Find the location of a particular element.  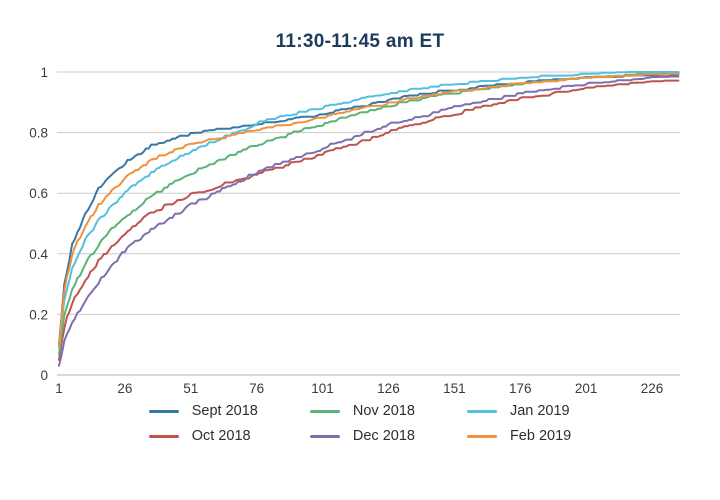

legend-item-oct-2018: Oct 2018 is located at coordinates (203, 436).